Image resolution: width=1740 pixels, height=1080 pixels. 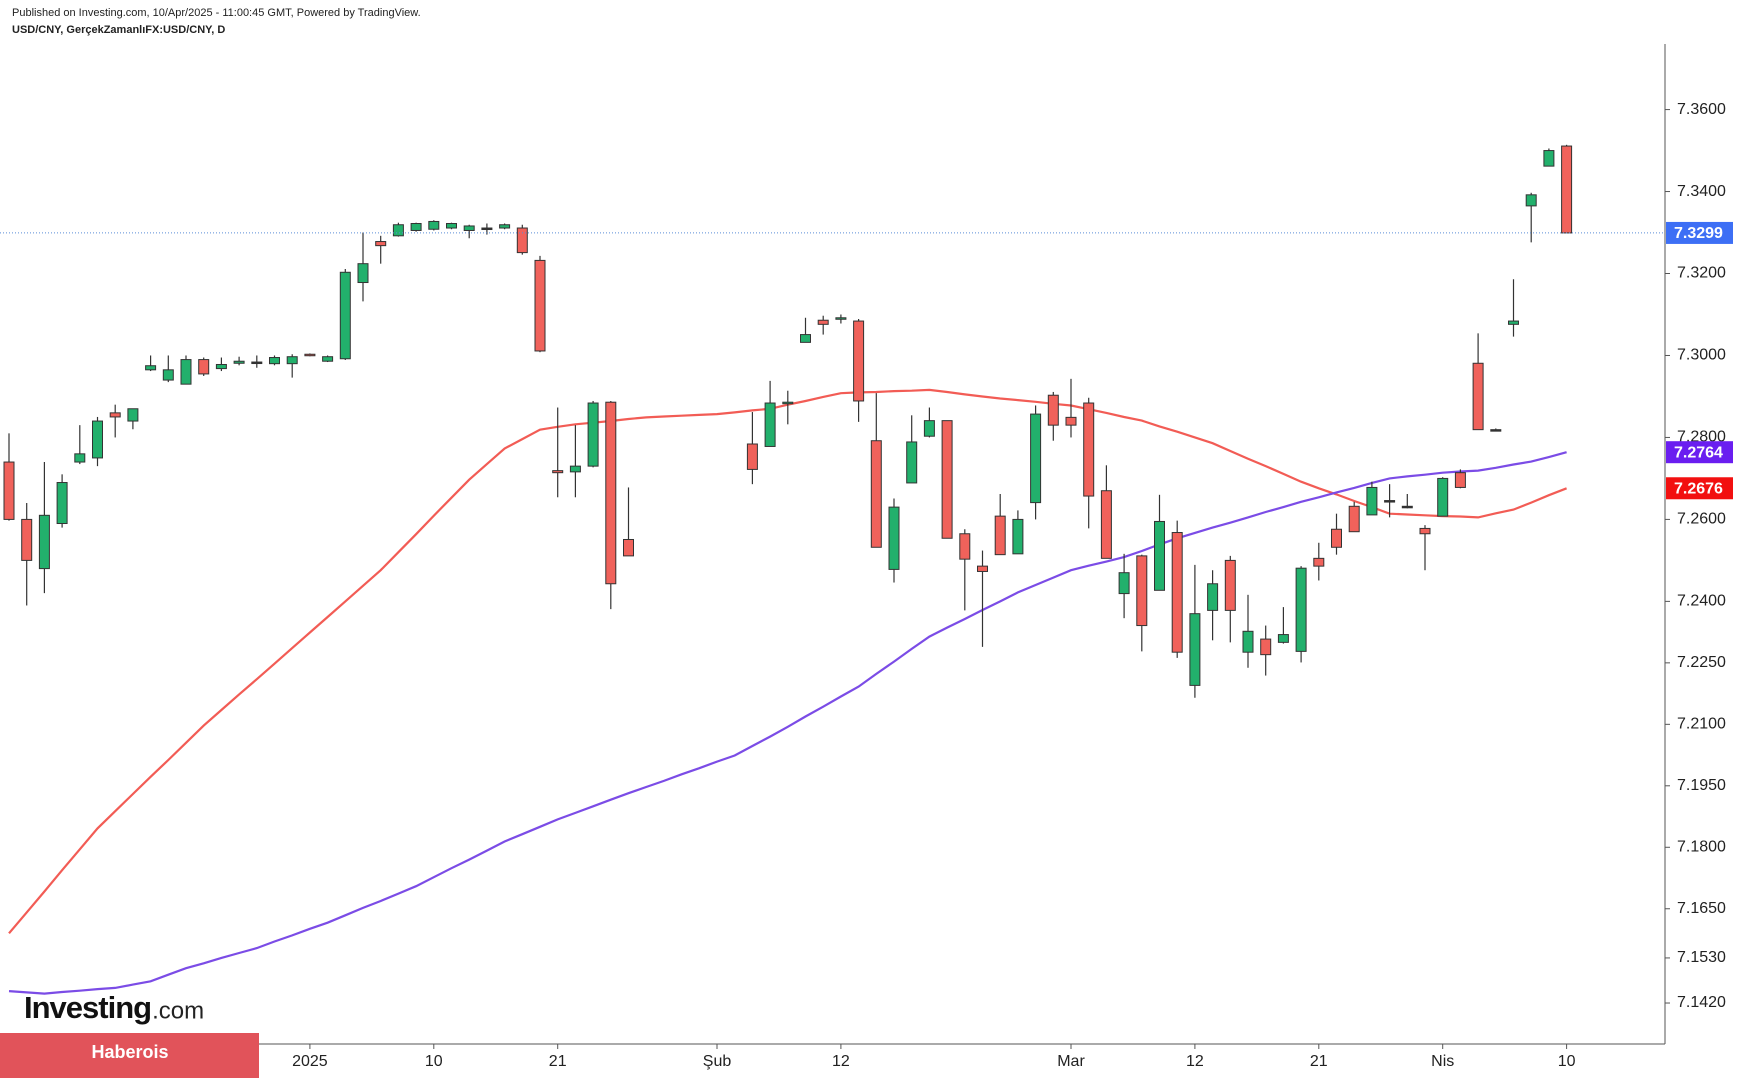 I want to click on symbol-title: USD/CNY, GerçekZamanlıFX:USD/CNY, D, so click(x=119, y=30).